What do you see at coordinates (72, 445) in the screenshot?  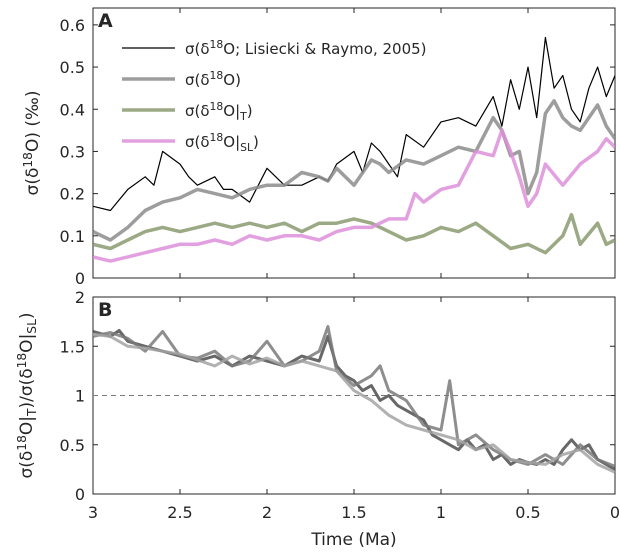 I see `y-tick-label-b: 0.5` at bounding box center [72, 445].